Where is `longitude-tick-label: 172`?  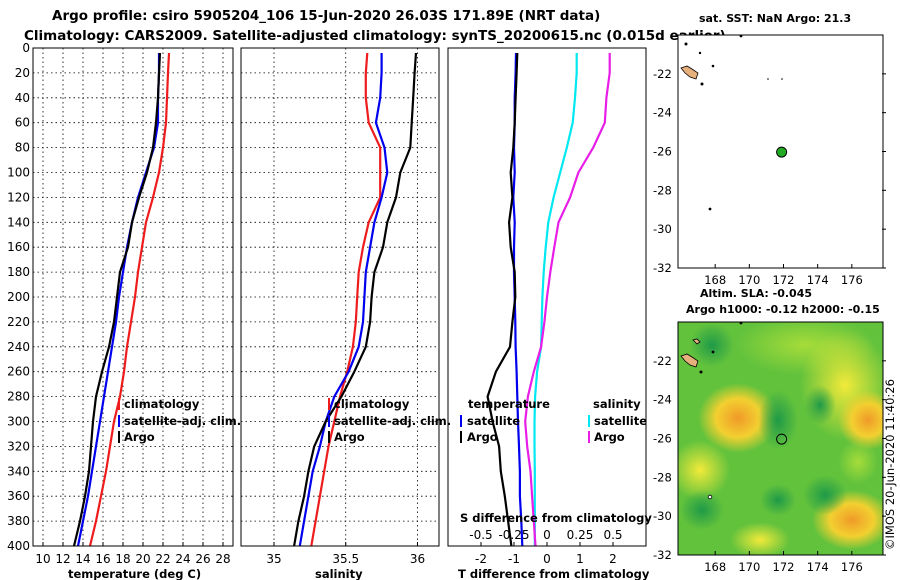 longitude-tick-label: 172 is located at coordinates (784, 567).